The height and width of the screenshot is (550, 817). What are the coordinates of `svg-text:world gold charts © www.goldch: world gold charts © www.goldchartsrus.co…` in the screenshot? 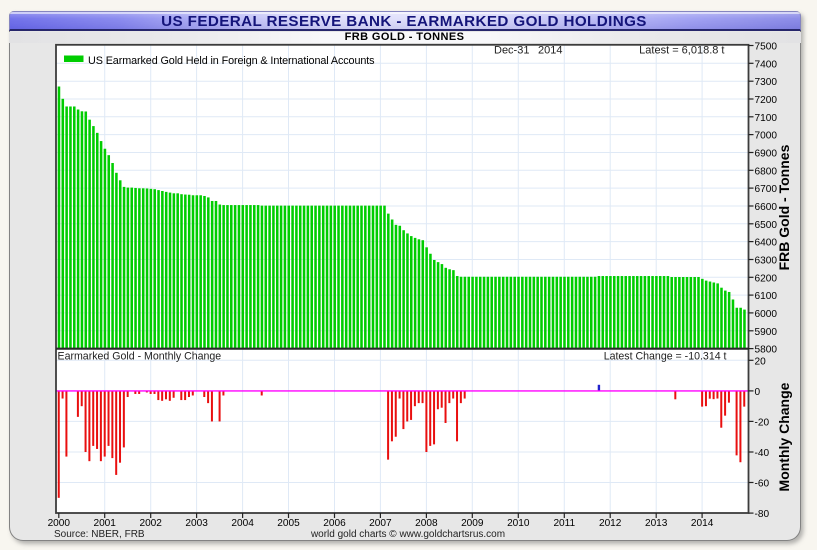 It's located at (407, 534).